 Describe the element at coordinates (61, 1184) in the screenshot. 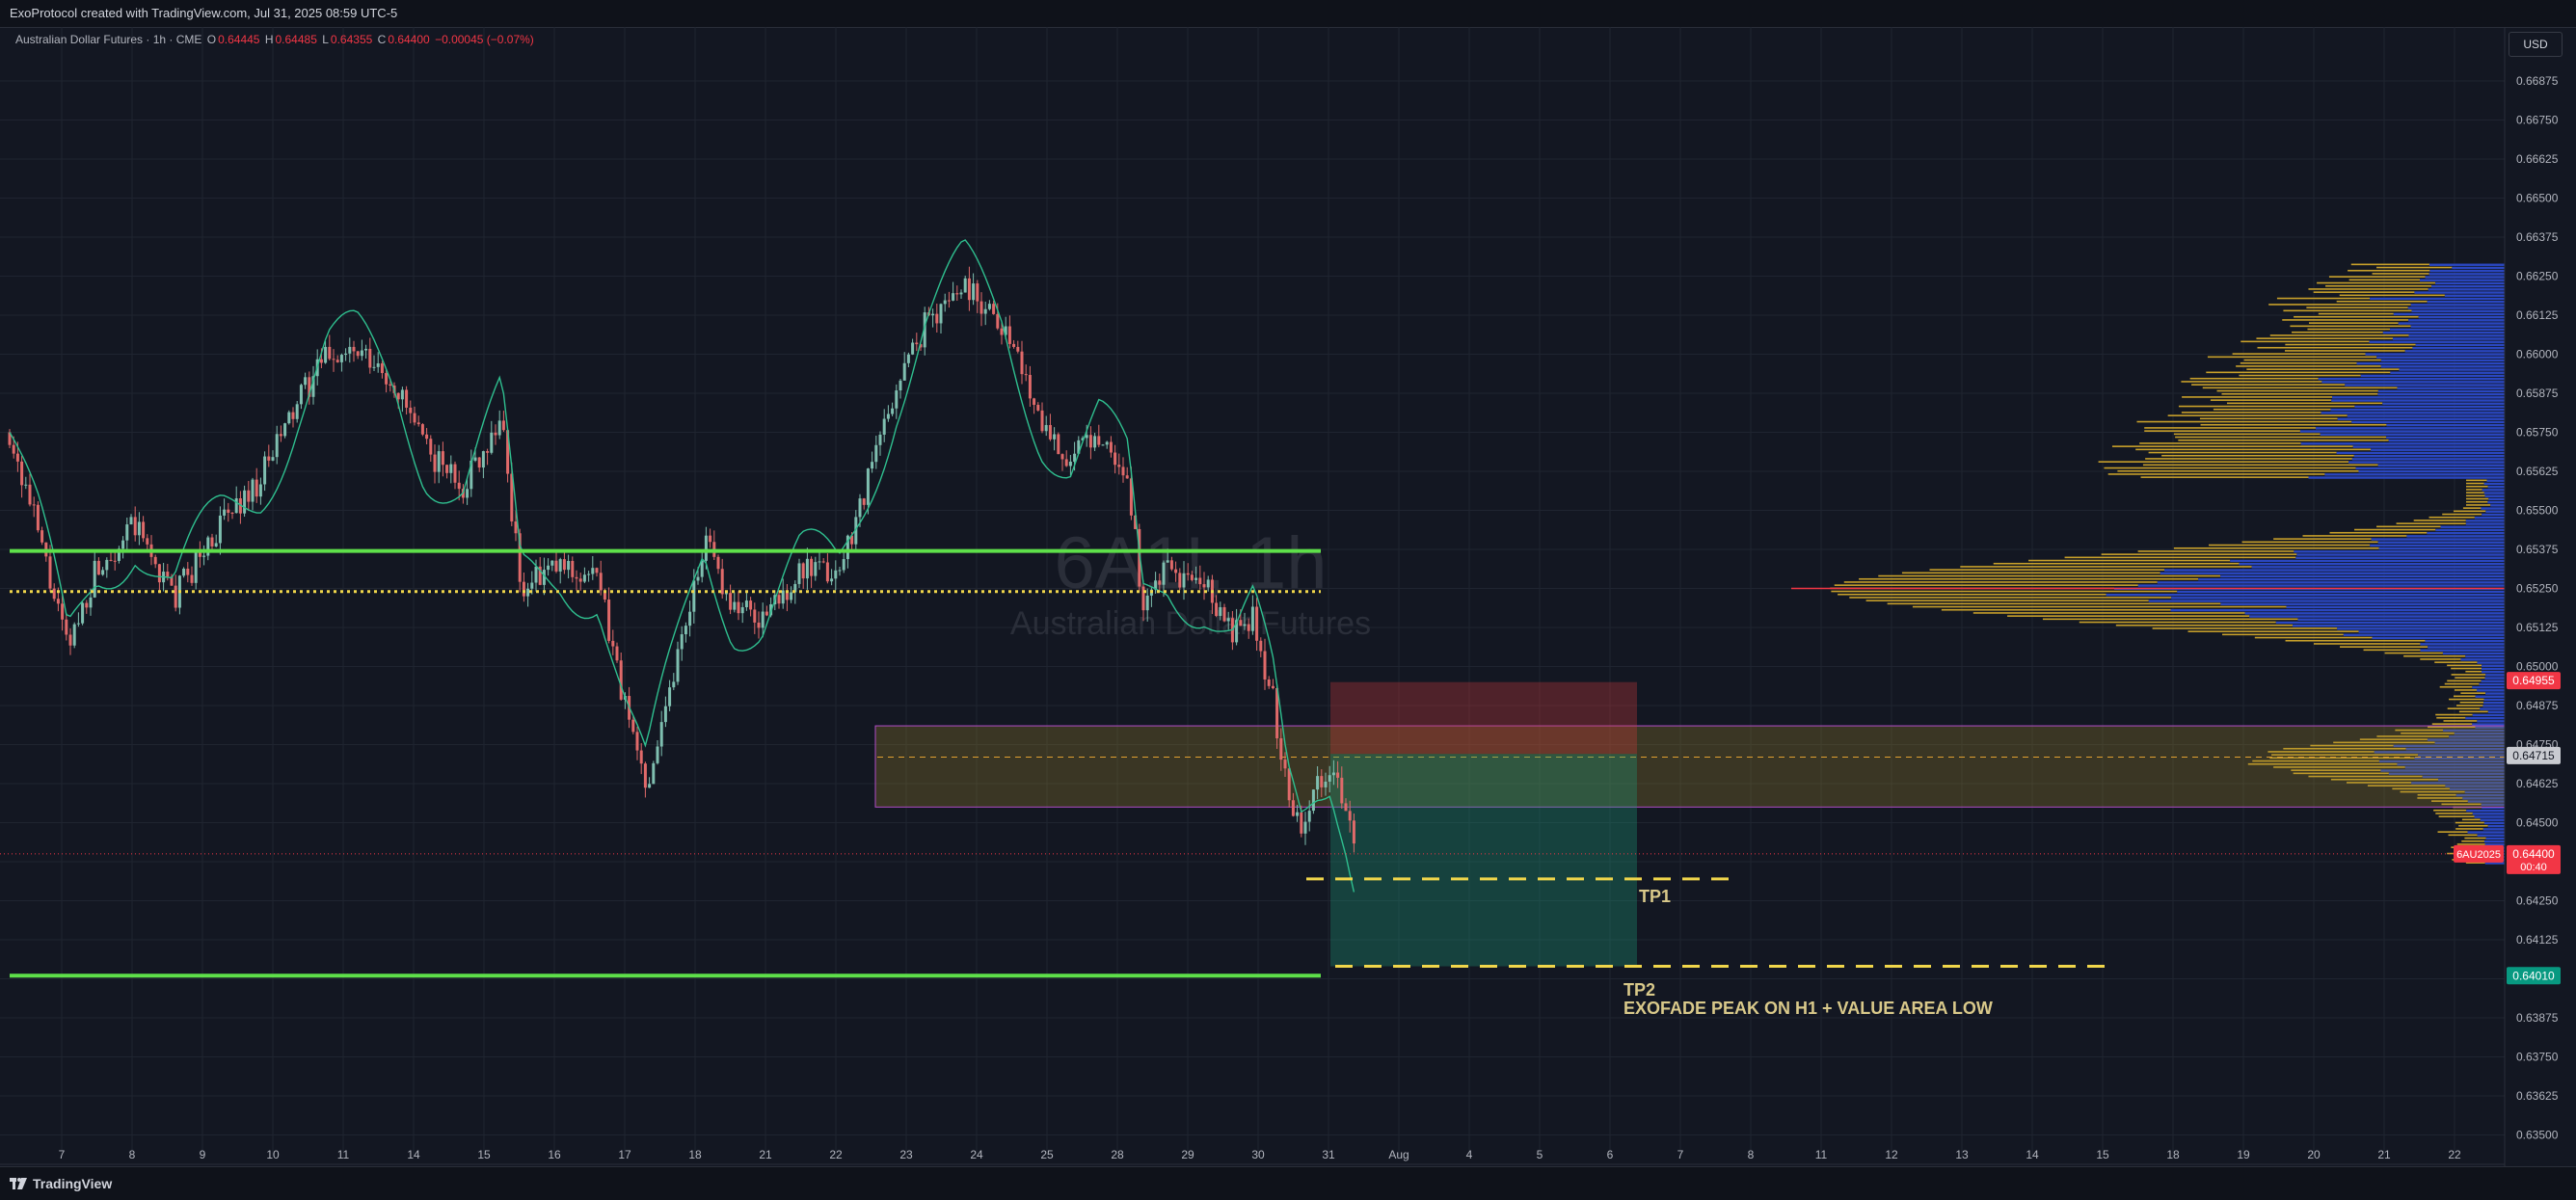

I see `tradingview-logo: TradingView` at that location.